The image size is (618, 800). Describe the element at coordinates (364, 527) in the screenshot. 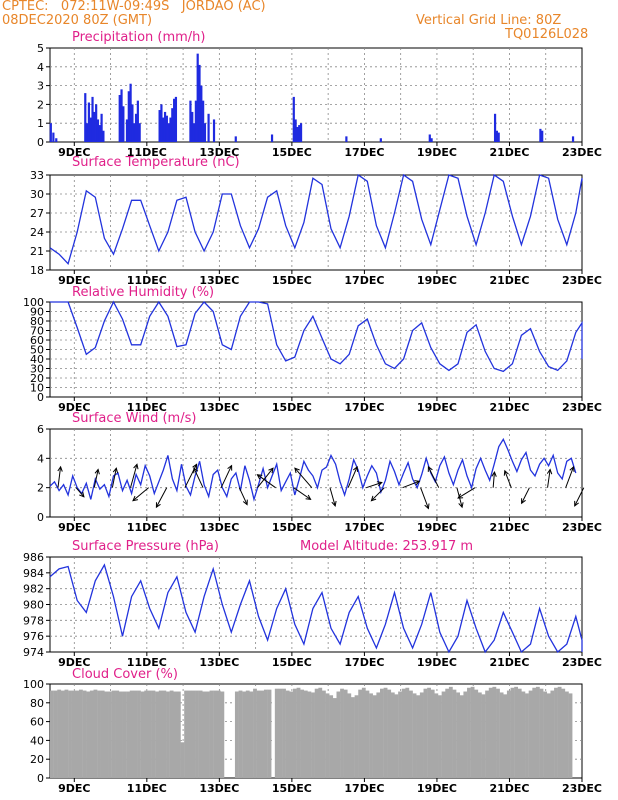

I see `x-tick-label: 17DEC` at that location.